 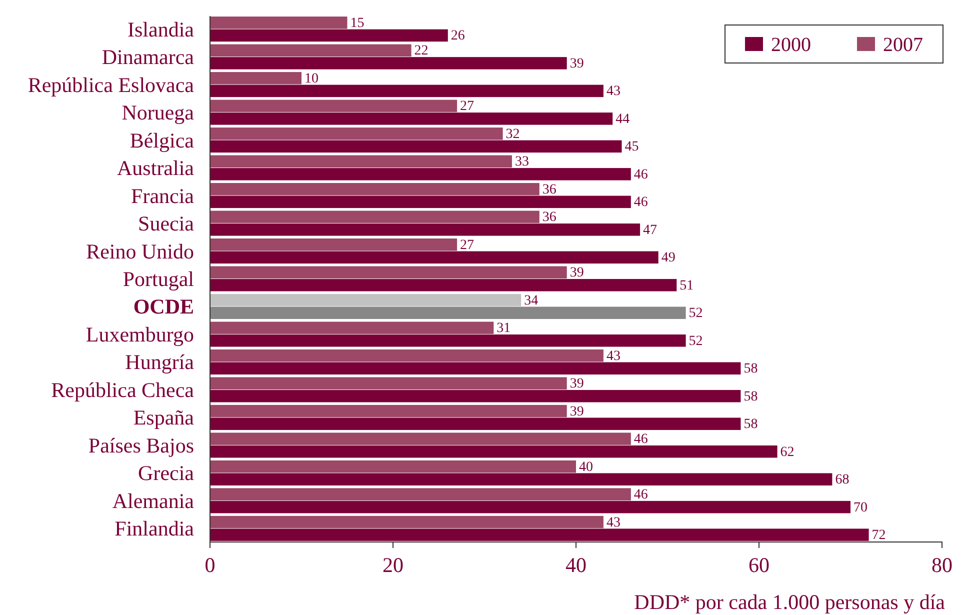 What do you see at coordinates (576, 565) in the screenshot?
I see `x-tick-label: 40` at bounding box center [576, 565].